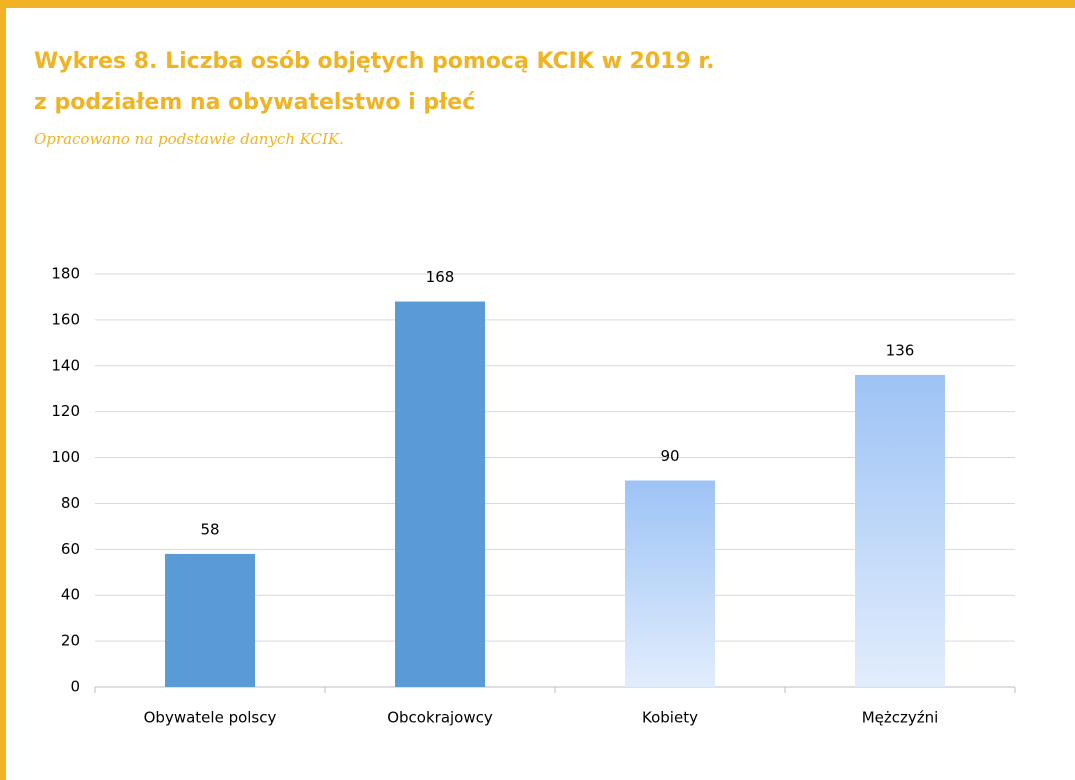  Describe the element at coordinates (65, 319) in the screenshot. I see `y-tick-label: 160` at that location.